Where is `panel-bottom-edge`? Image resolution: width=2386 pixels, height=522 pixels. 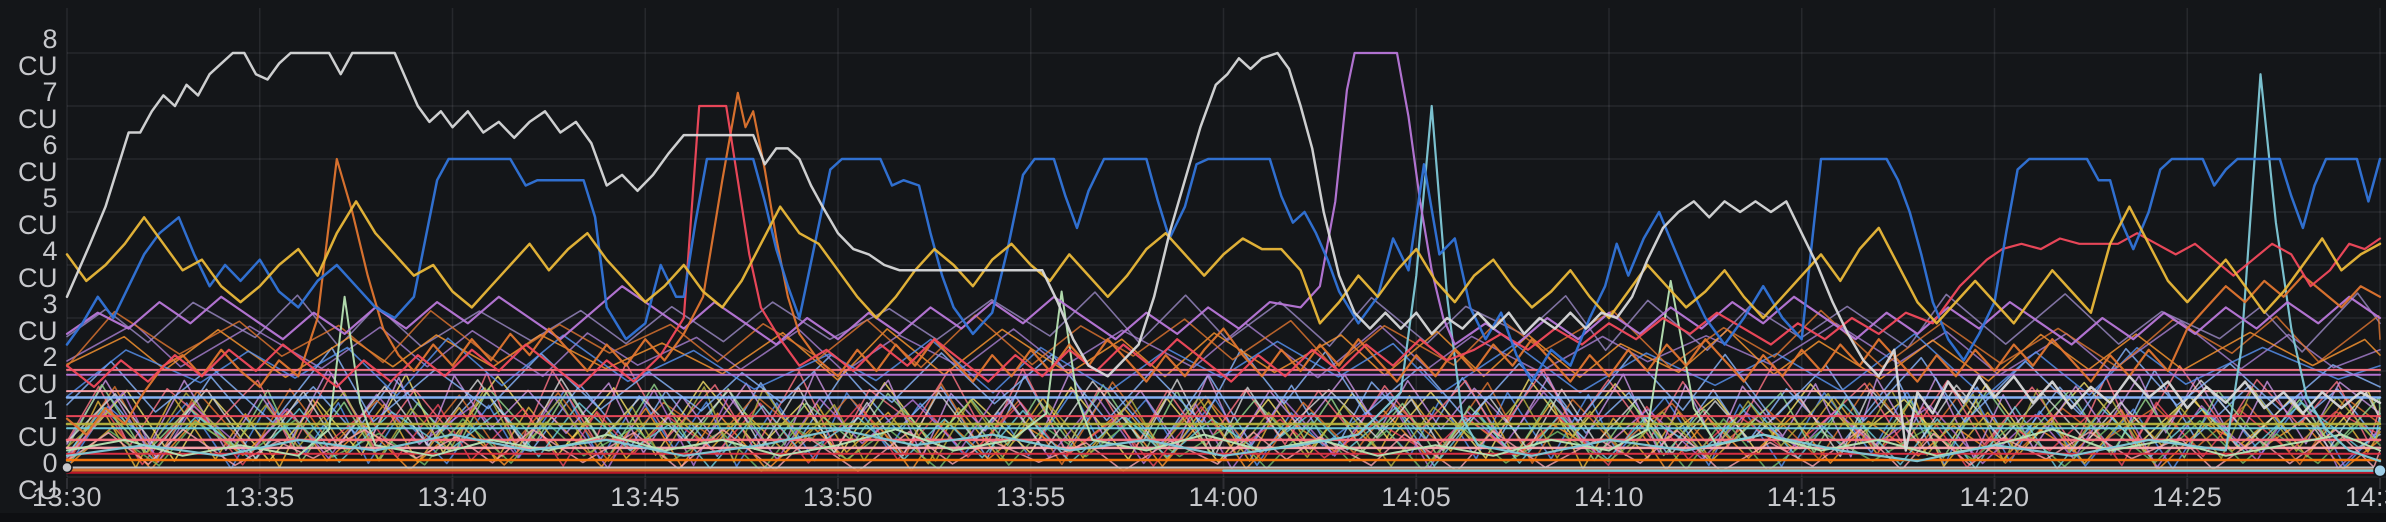 panel-bottom-edge is located at coordinates (1193, 517).